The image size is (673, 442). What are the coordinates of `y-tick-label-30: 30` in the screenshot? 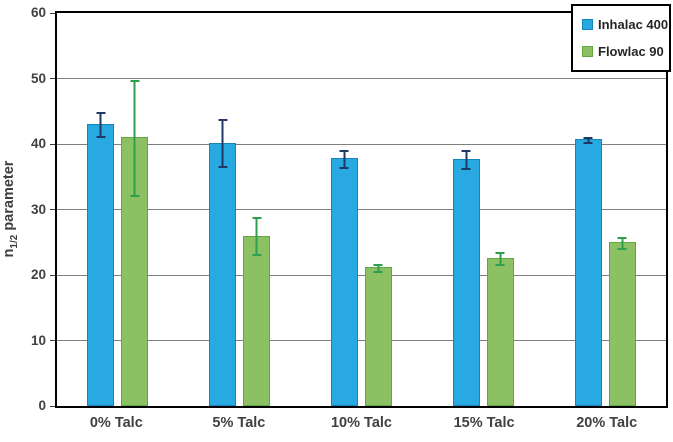 It's located at (38, 209).